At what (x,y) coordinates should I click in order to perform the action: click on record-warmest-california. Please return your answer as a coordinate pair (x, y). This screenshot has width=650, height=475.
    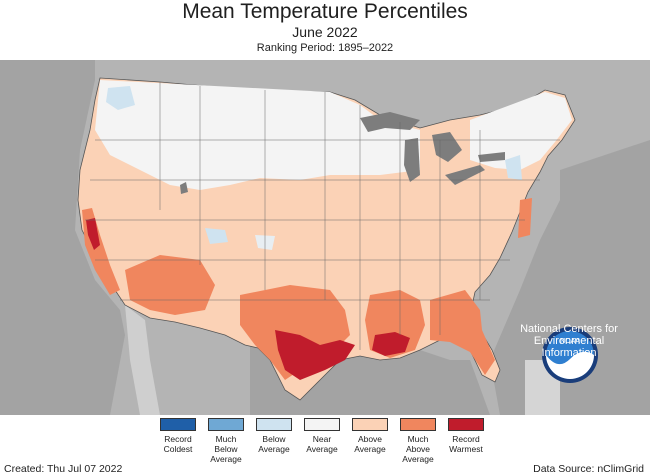
    Looking at the image, I should click on (93, 234).